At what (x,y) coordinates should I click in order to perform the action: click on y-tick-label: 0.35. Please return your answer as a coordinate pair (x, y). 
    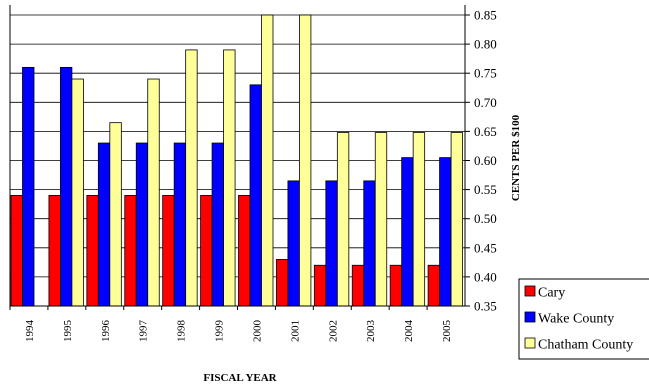
    Looking at the image, I should click on (485, 306).